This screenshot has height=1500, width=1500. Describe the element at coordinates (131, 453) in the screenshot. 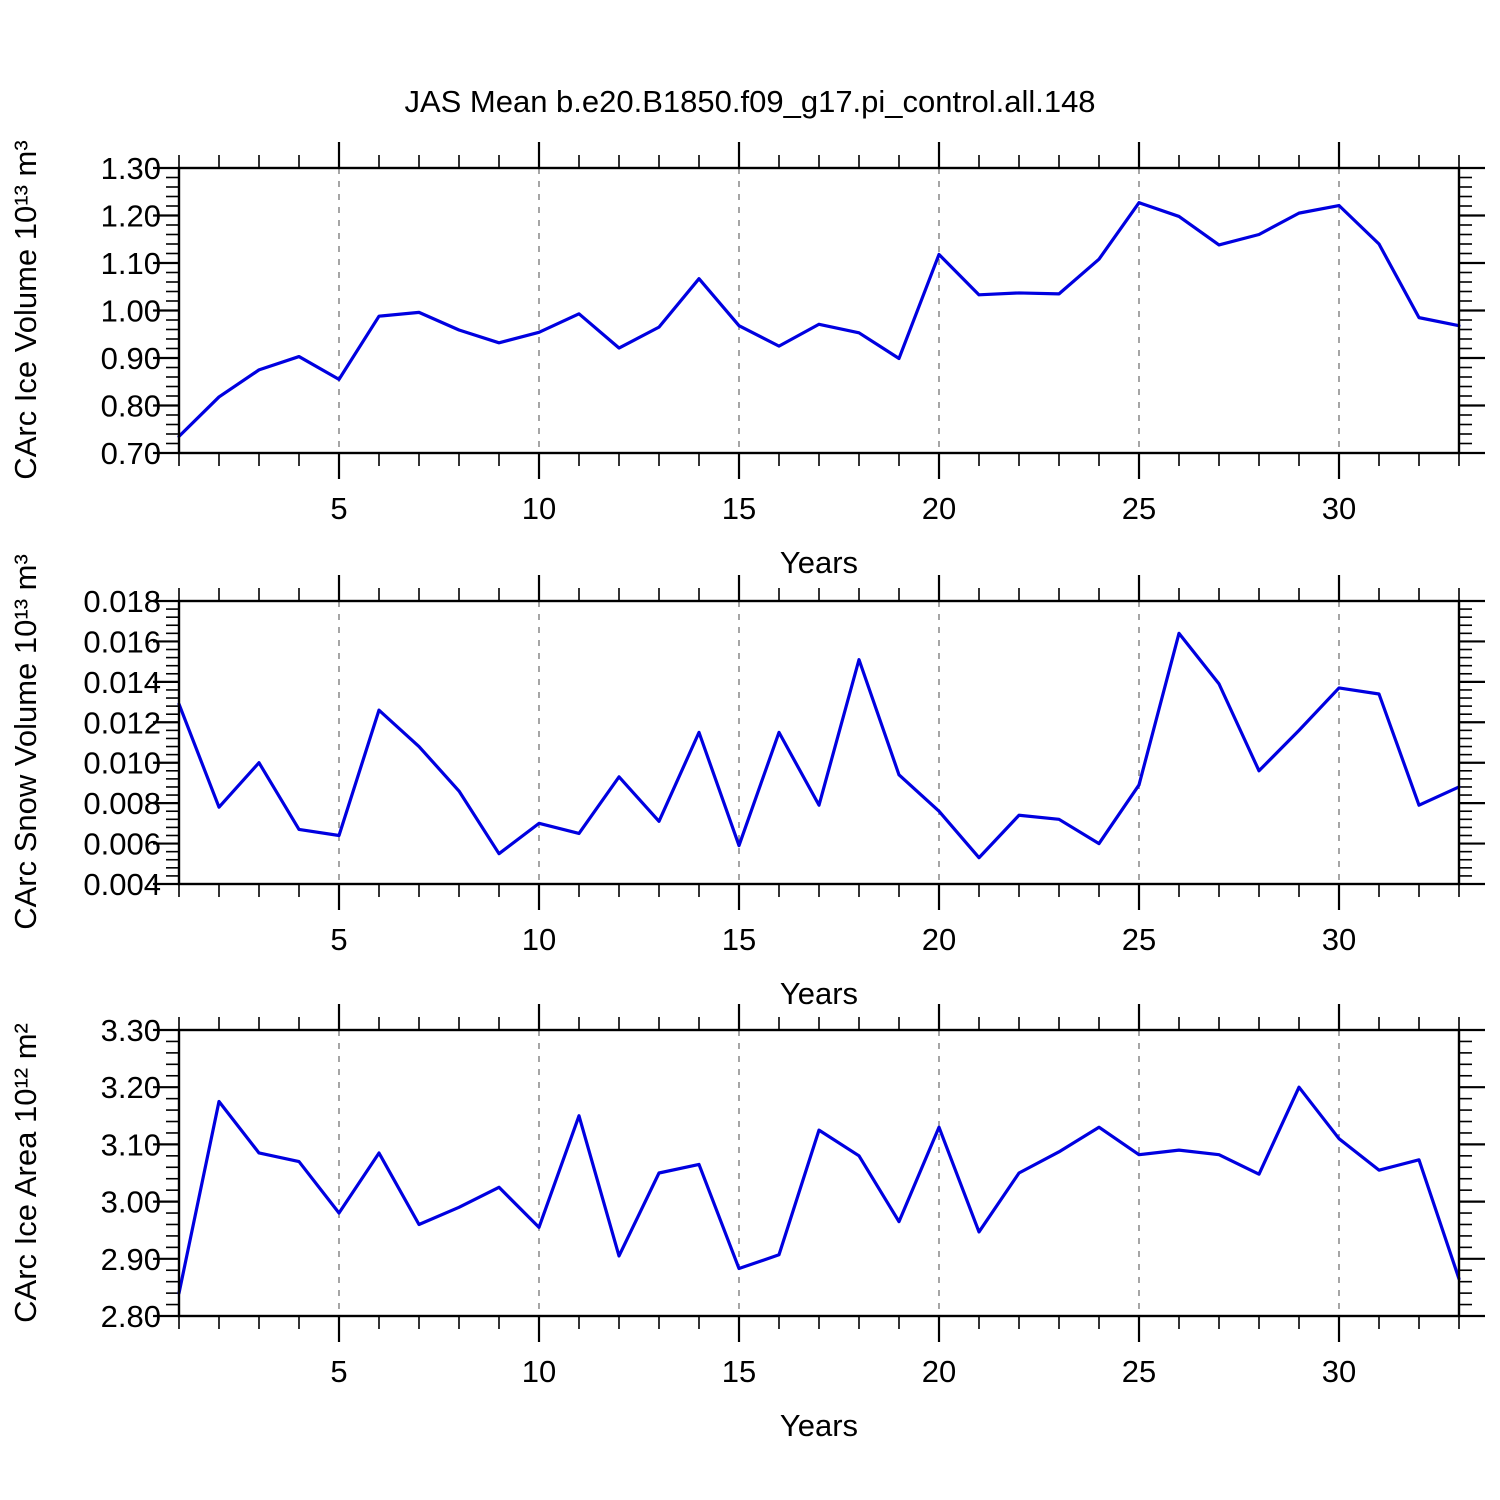

I see `y-tick-label: 0.70` at that location.